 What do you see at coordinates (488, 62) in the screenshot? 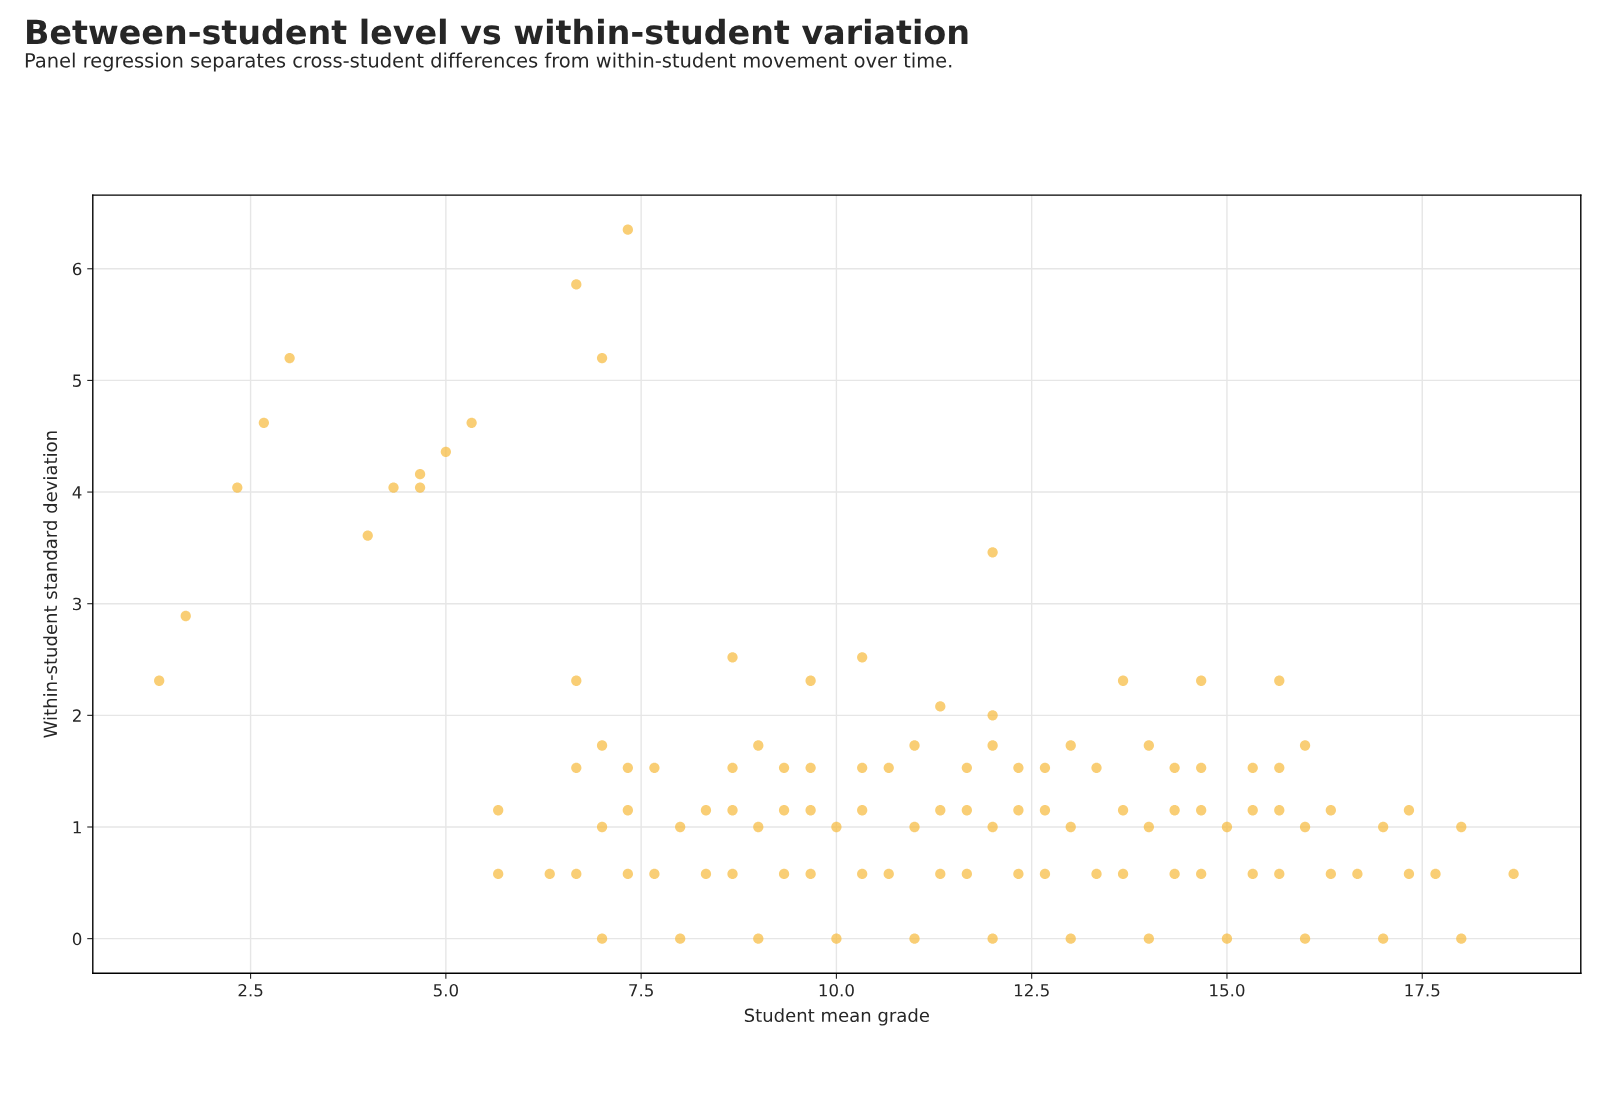
I see `chart-subtitle: Panel regression separates cross-student differences from within-student movement over time.` at bounding box center [488, 62].